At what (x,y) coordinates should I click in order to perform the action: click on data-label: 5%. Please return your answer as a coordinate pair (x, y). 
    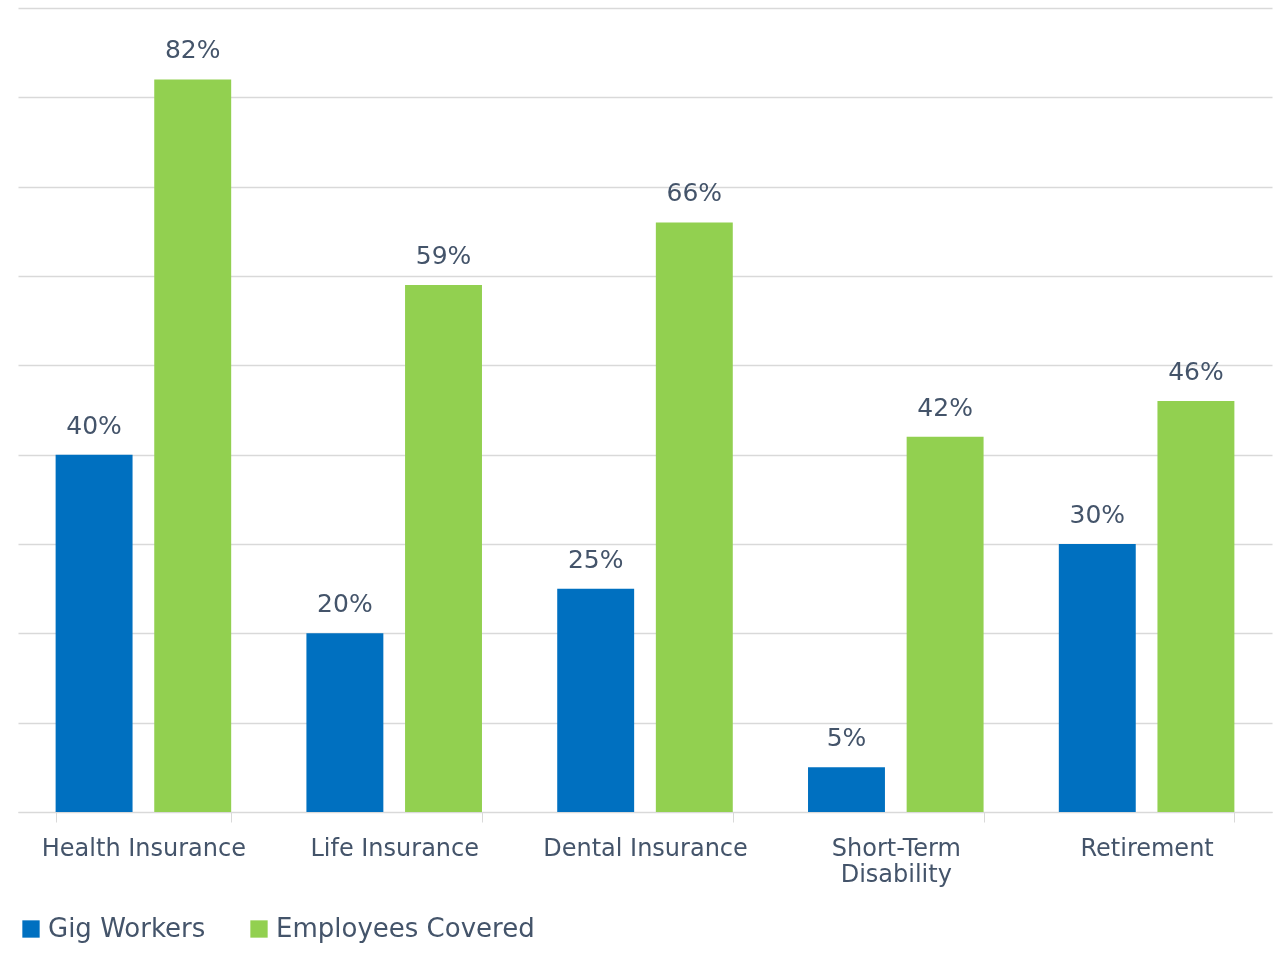
    Looking at the image, I should click on (846, 738).